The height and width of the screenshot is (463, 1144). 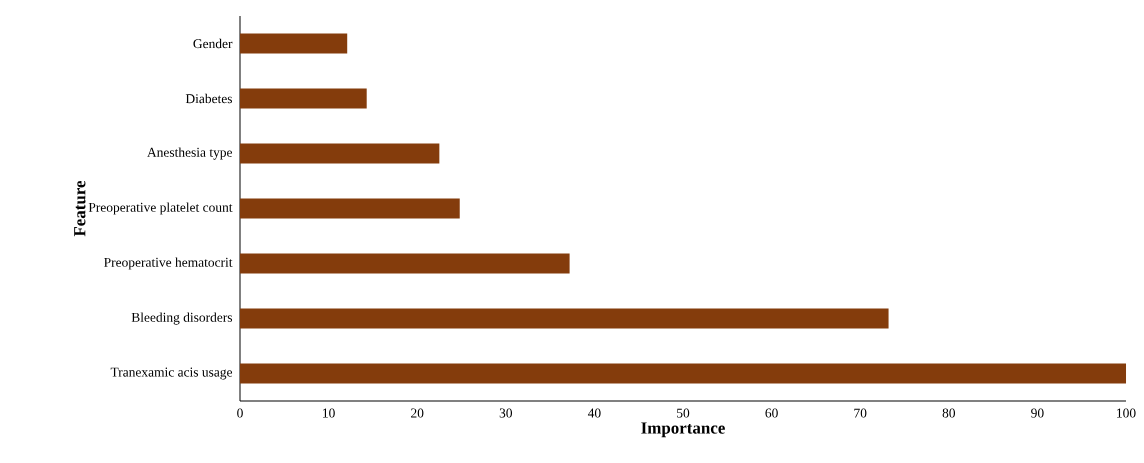 I want to click on x-tick-label: 0, so click(x=240, y=413).